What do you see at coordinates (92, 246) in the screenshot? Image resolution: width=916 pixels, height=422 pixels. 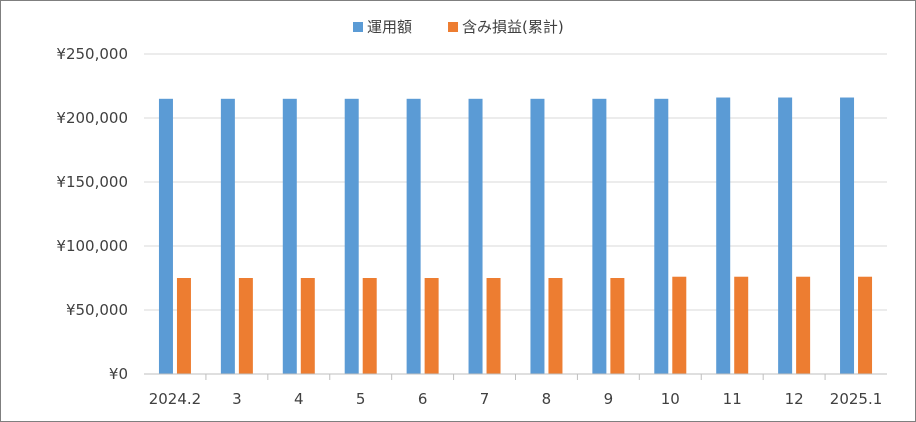 I see `y-tick-label: ¥100,000` at bounding box center [92, 246].